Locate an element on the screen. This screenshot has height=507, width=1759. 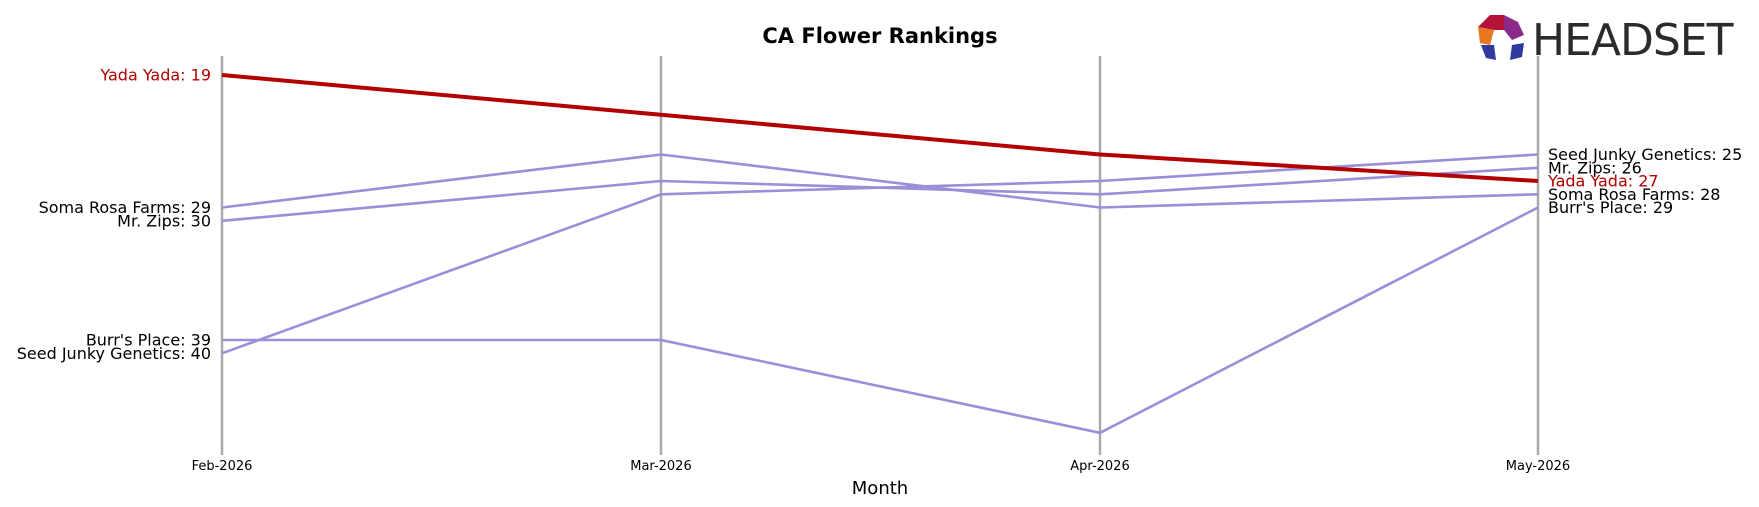
series-line-mr-zips is located at coordinates (880, 194).